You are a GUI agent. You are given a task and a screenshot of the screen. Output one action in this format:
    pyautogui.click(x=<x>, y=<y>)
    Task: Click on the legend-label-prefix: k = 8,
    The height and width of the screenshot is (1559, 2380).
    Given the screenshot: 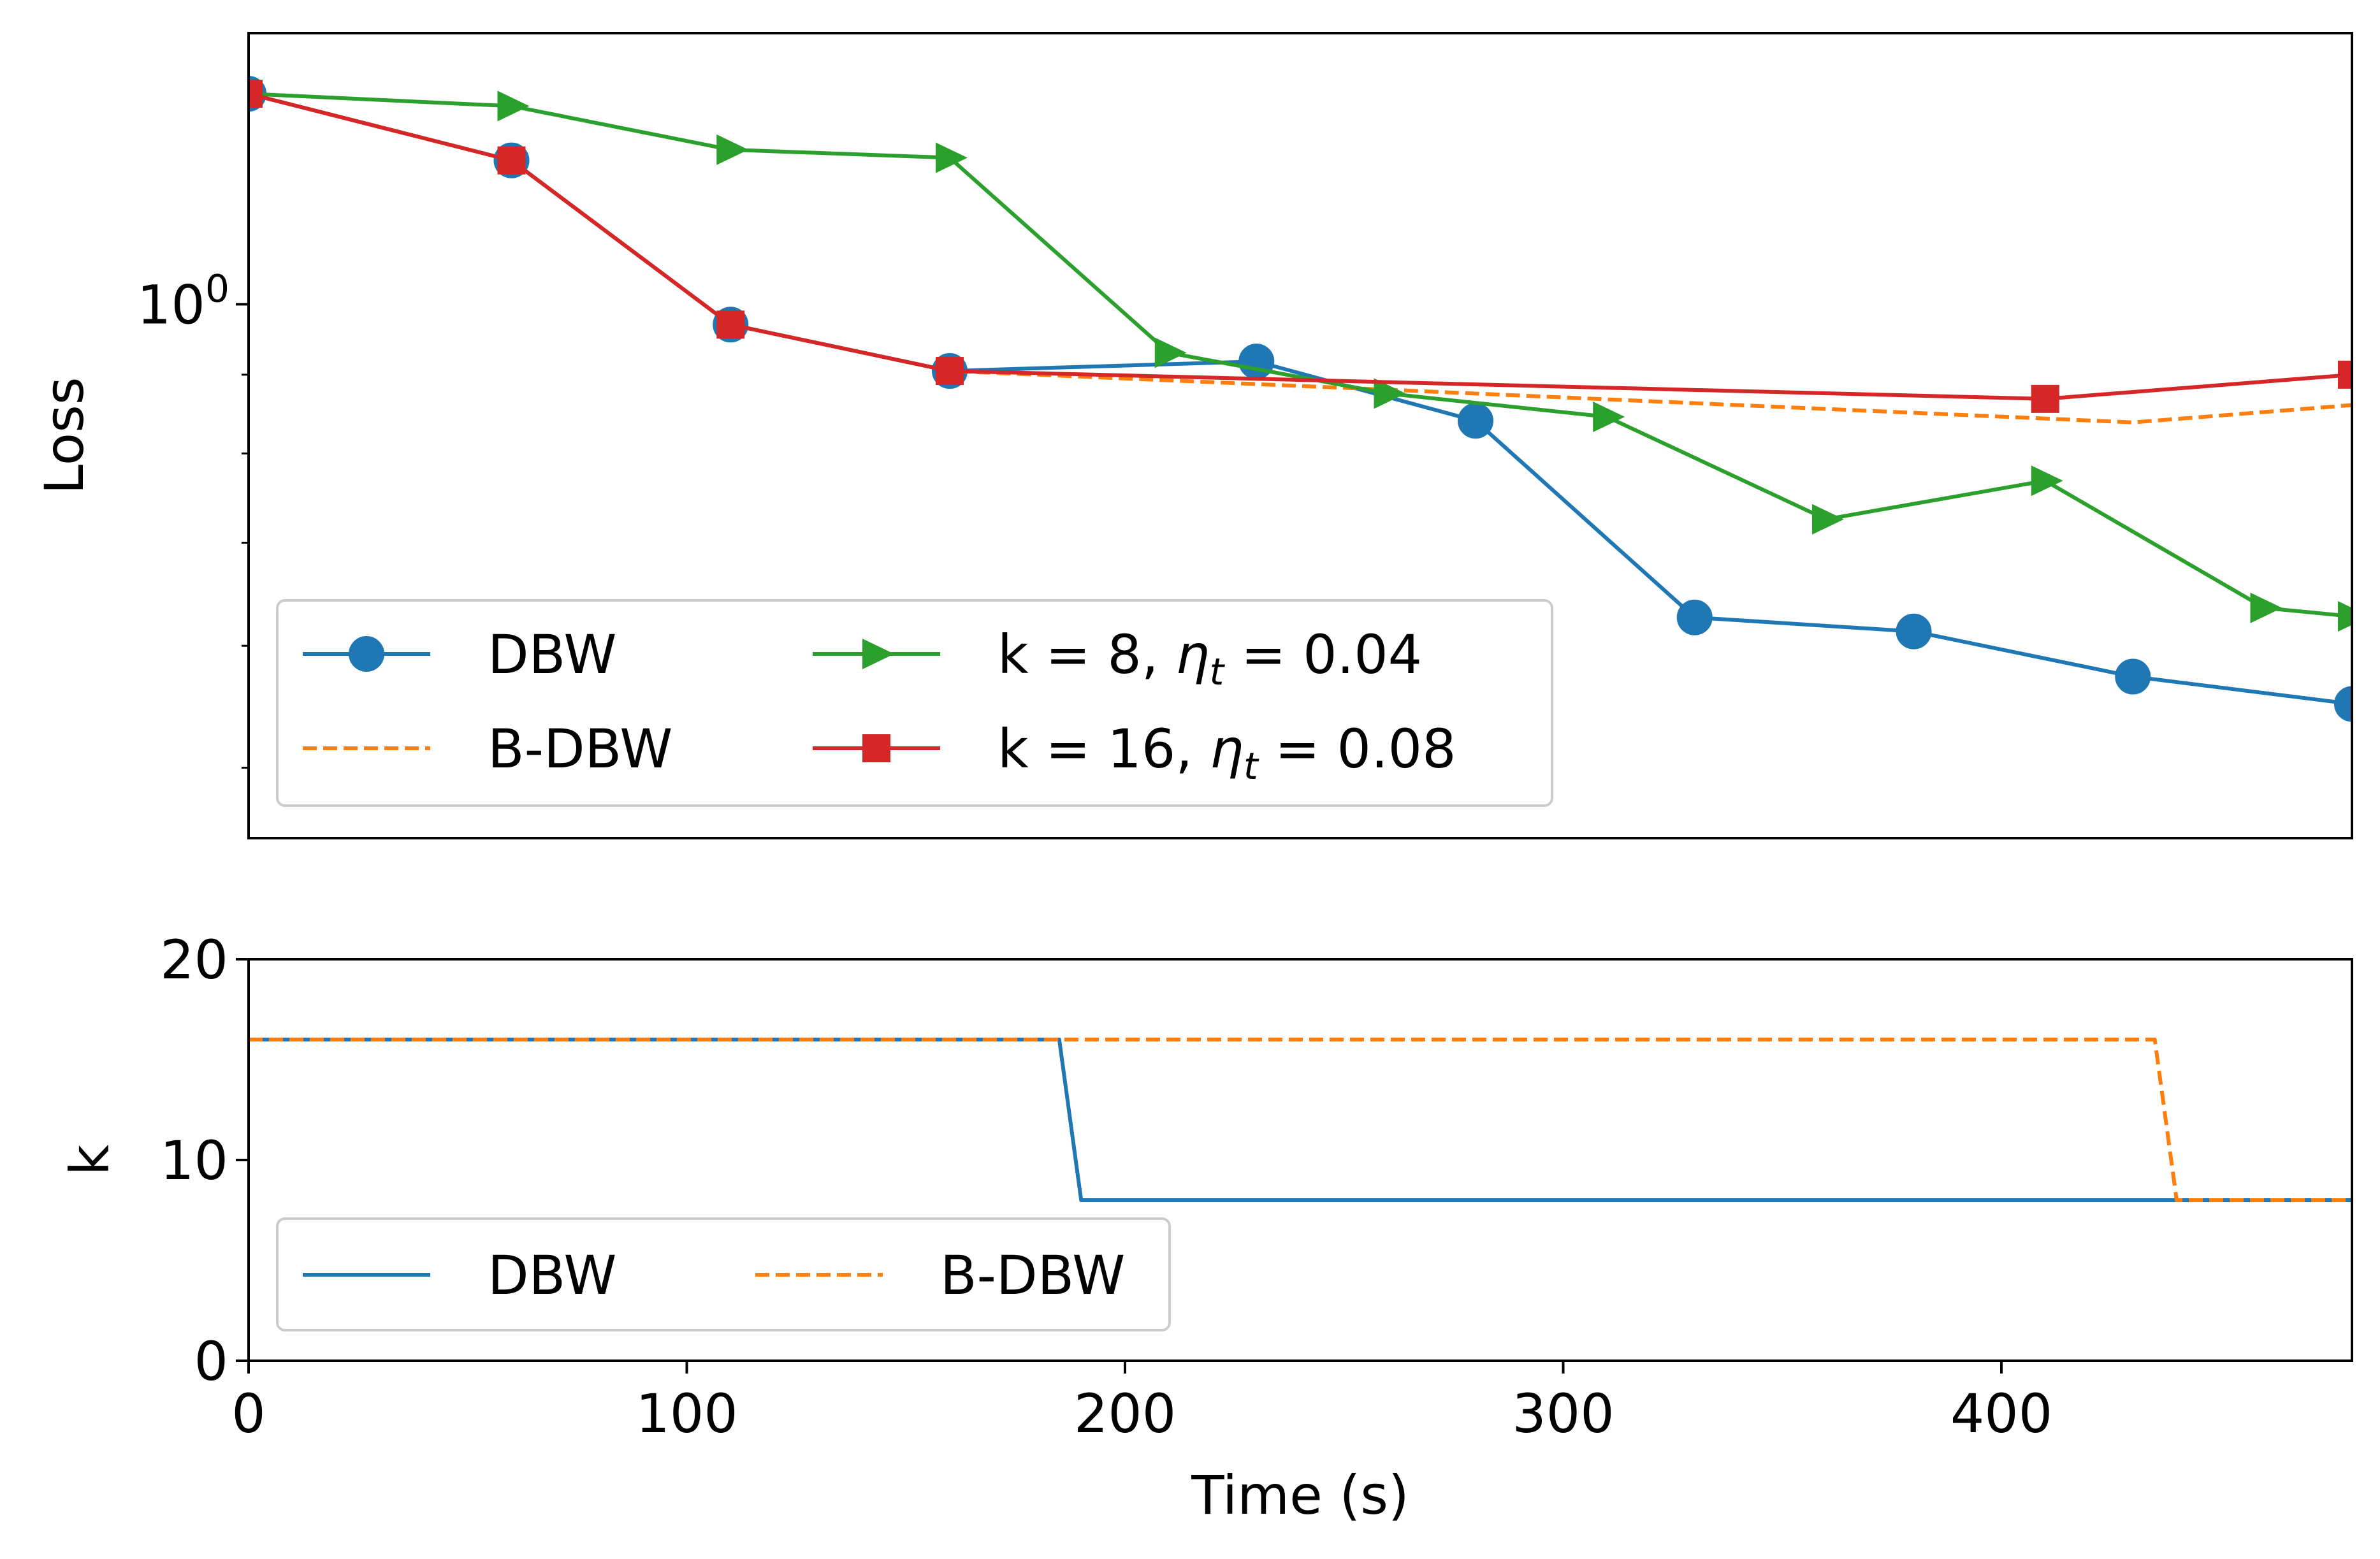 What is the action you would take?
    pyautogui.click(x=1086, y=654)
    